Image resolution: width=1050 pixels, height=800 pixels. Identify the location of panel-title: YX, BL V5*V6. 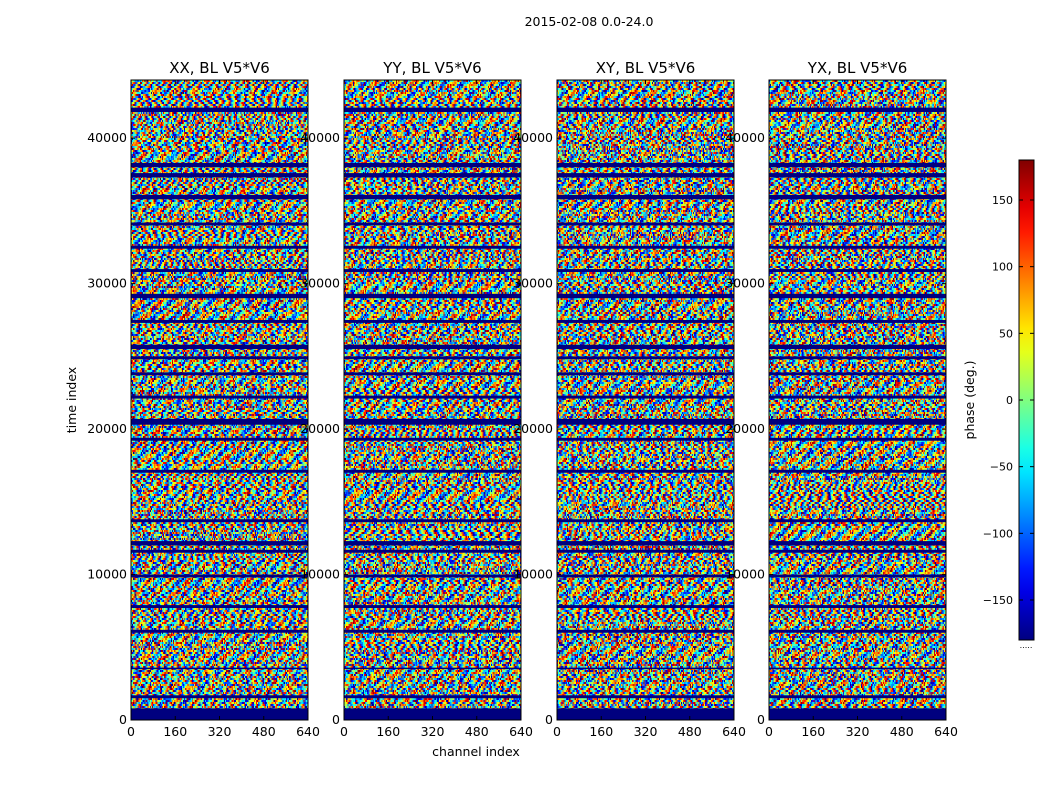
(857, 68).